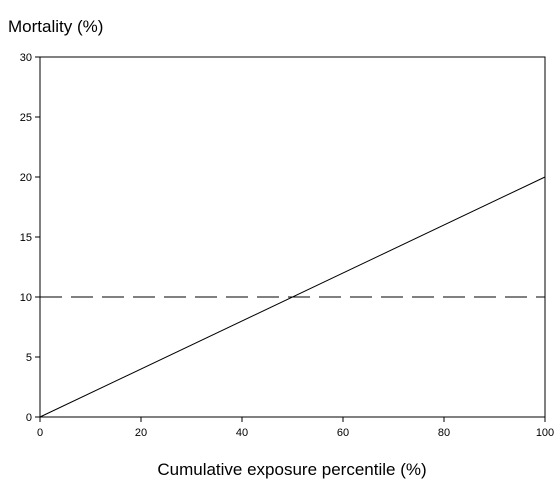 This screenshot has height=479, width=556. What do you see at coordinates (26, 118) in the screenshot?
I see `y-tick-label: 25` at bounding box center [26, 118].